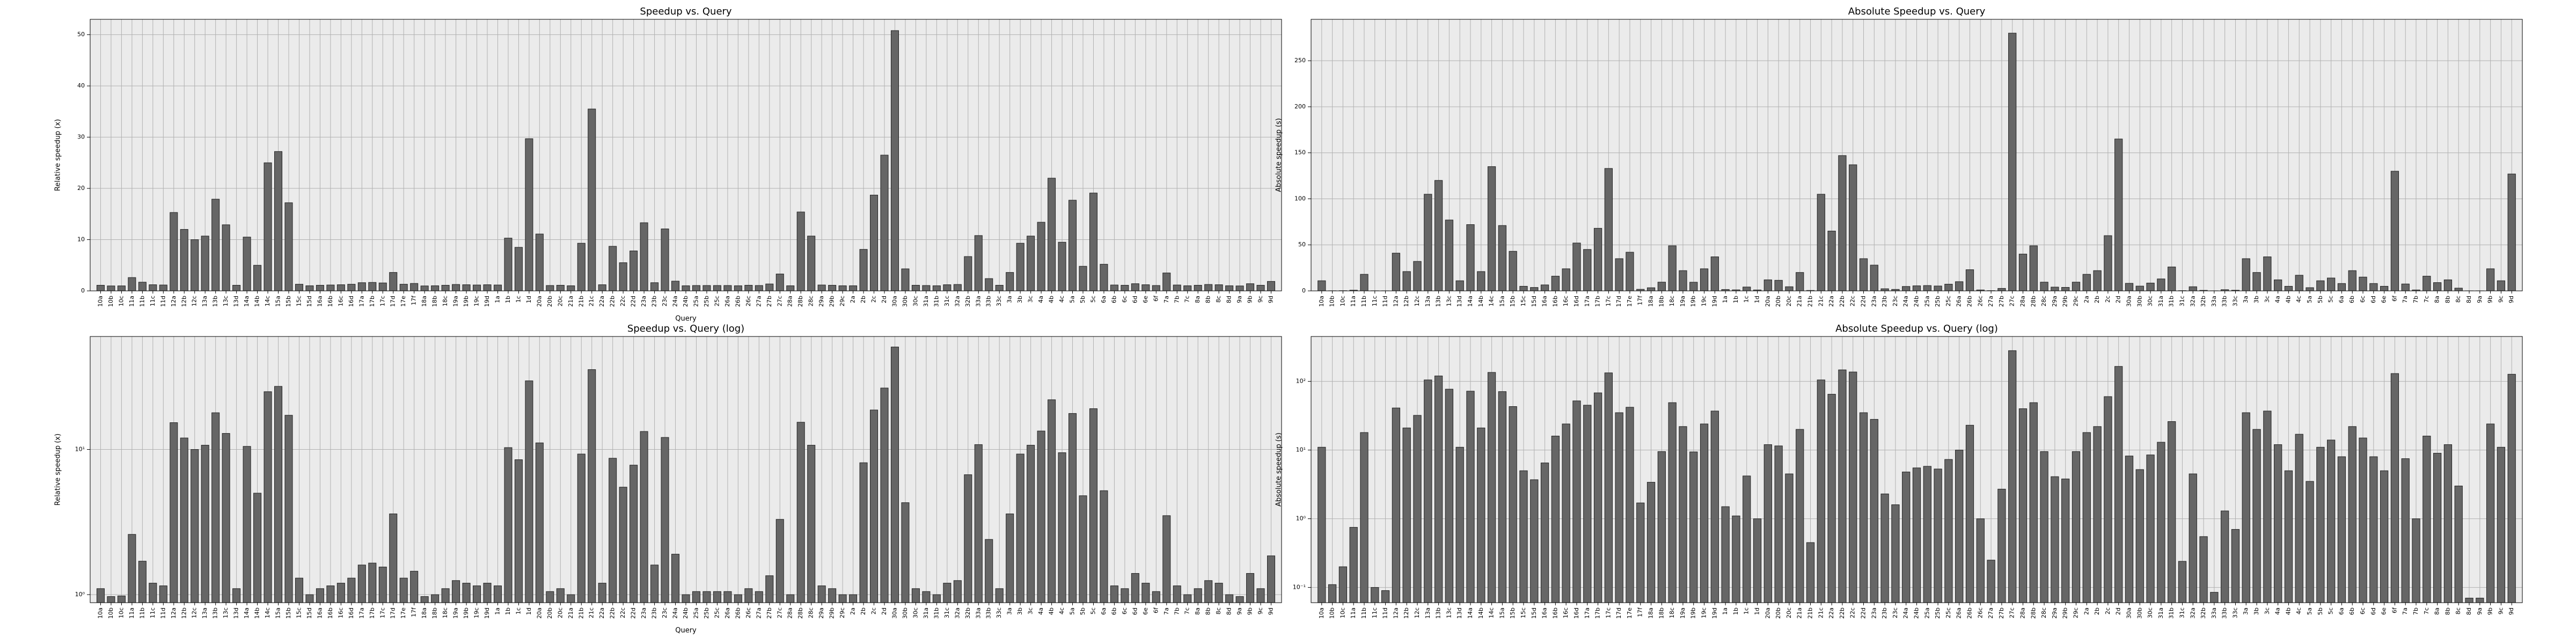 This screenshot has height=644, width=2576. I want to click on x-tick-label: 11a, so click(131, 613).